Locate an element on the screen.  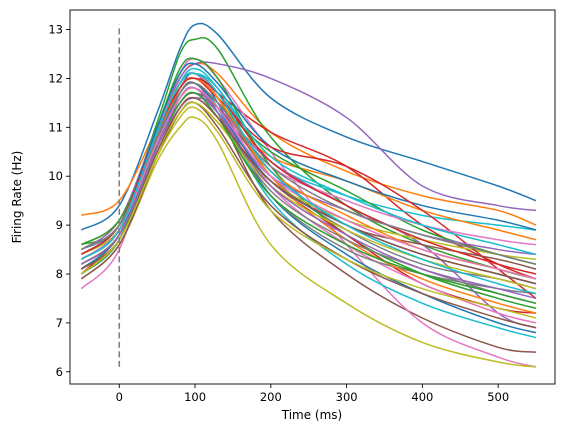
x-tick-label: 0 is located at coordinates (119, 397).